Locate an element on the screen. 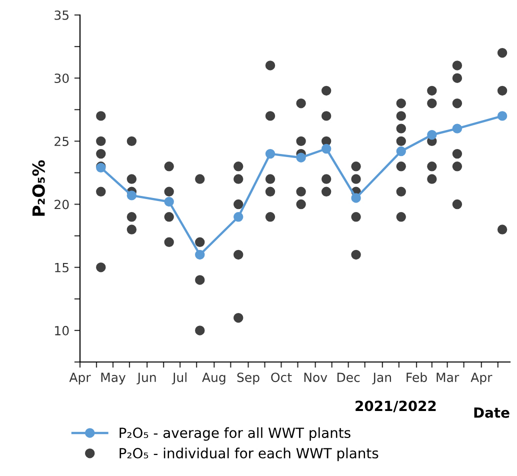 The image size is (517, 476). y-tick-label: 20 is located at coordinates (61, 205).